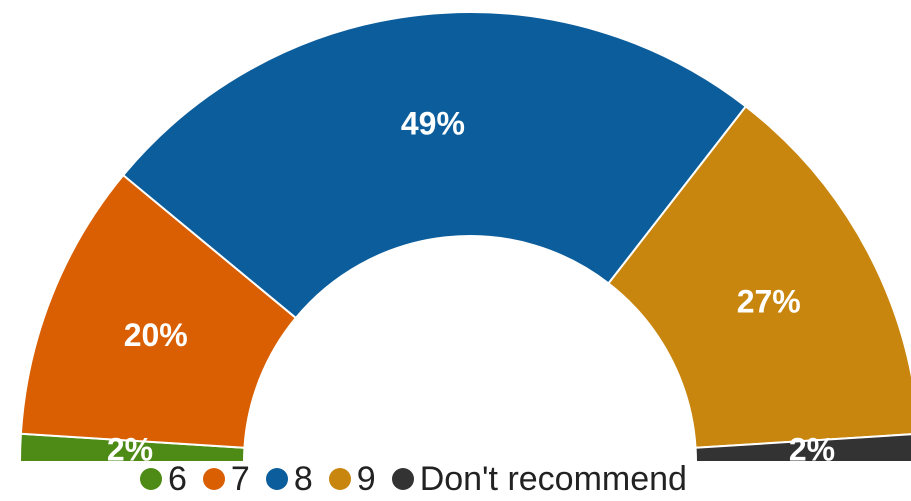 The width and height of the screenshot is (911, 501). What do you see at coordinates (226, 479) in the screenshot?
I see `legend-item-7: 7` at bounding box center [226, 479].